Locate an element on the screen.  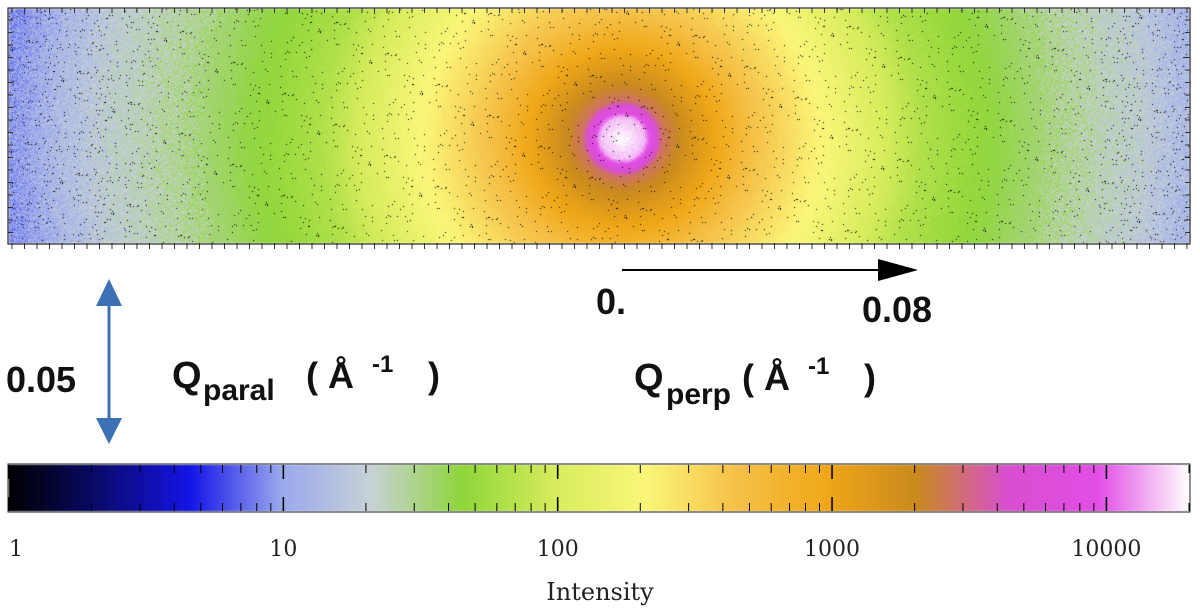
qperp-arrowhead is located at coordinates (898, 270).